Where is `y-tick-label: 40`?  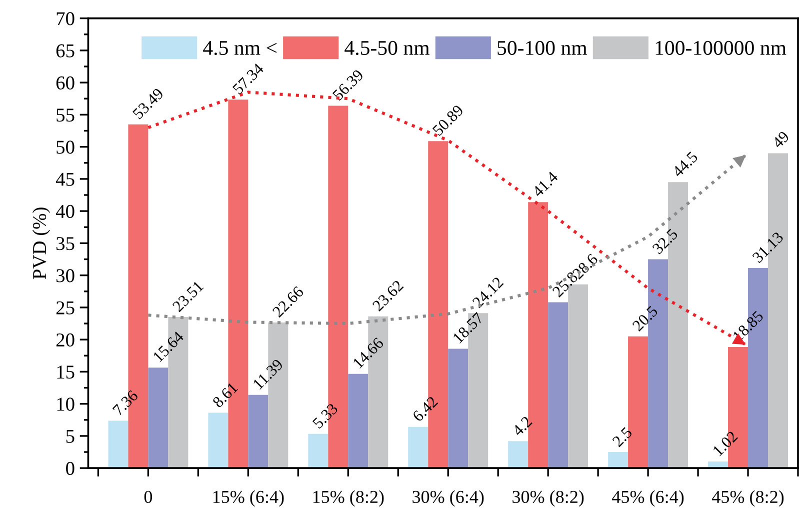 y-tick-label: 40 is located at coordinates (65, 211).